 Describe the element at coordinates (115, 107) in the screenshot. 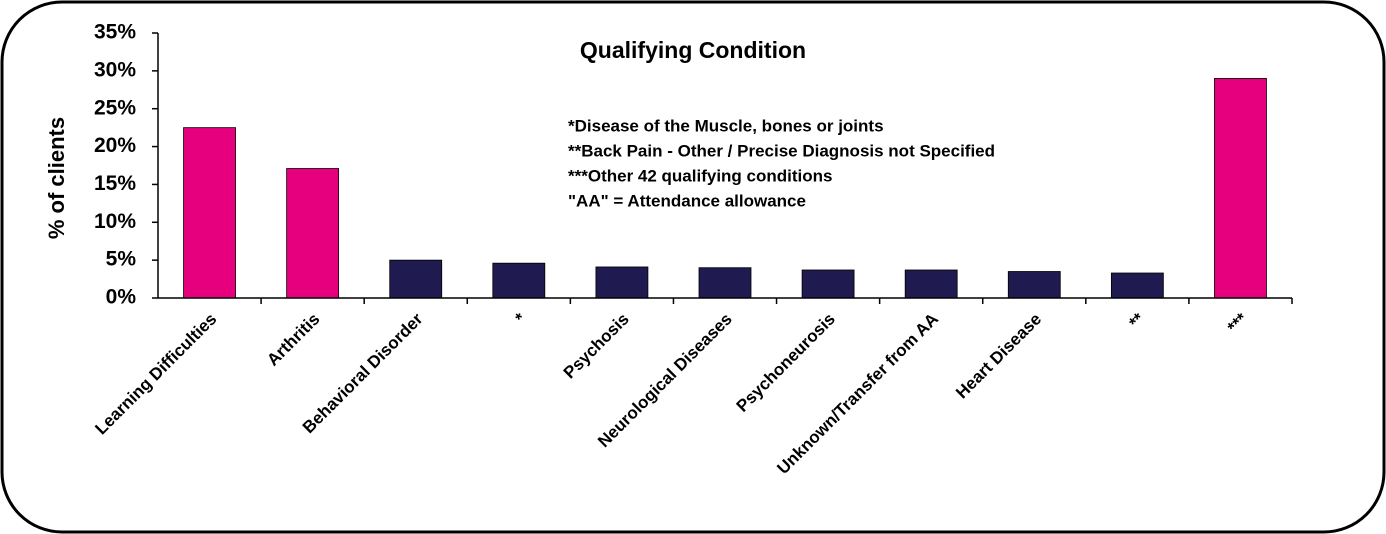

I see `y-tick-label: 25%` at that location.